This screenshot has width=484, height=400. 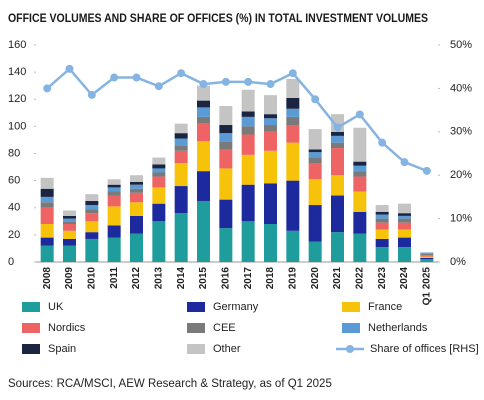 What do you see at coordinates (270, 278) in the screenshot?
I see `x-tick-label: 2018` at bounding box center [270, 278].